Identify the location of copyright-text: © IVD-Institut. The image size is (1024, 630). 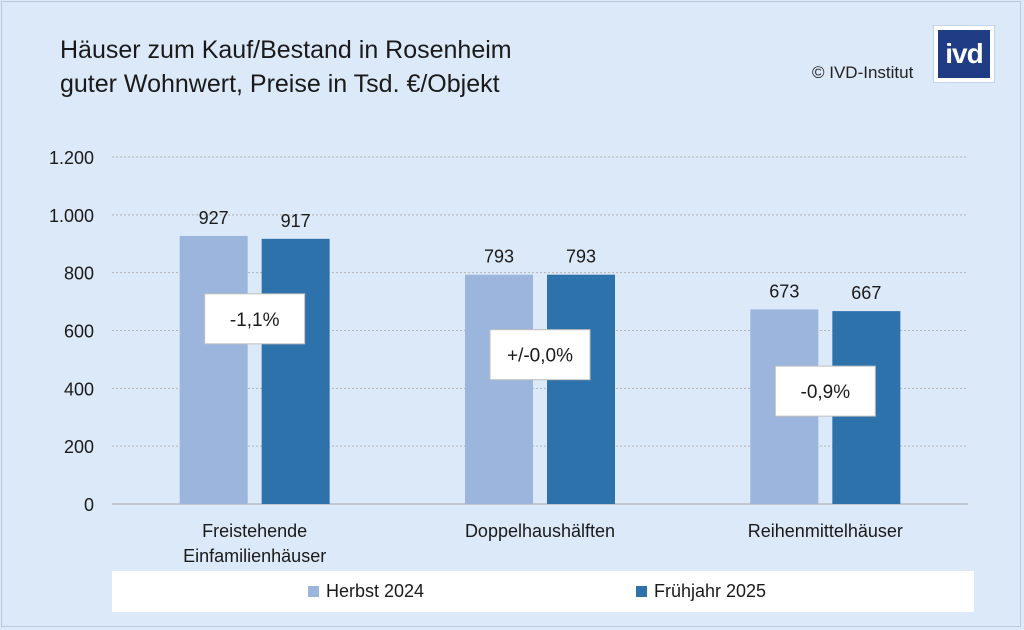
(863, 72).